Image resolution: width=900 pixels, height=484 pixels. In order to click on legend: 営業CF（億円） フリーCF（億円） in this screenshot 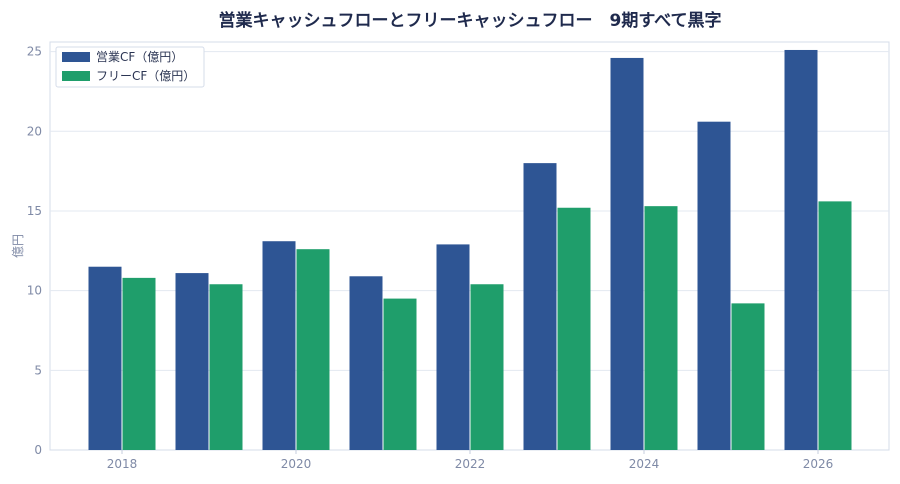, I will do `click(130, 67)`.